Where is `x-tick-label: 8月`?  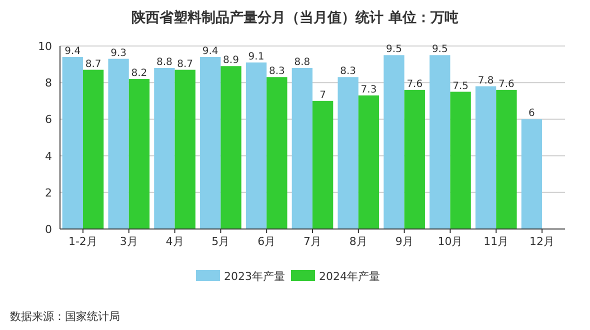 x-tick-label: 8月 is located at coordinates (358, 241).